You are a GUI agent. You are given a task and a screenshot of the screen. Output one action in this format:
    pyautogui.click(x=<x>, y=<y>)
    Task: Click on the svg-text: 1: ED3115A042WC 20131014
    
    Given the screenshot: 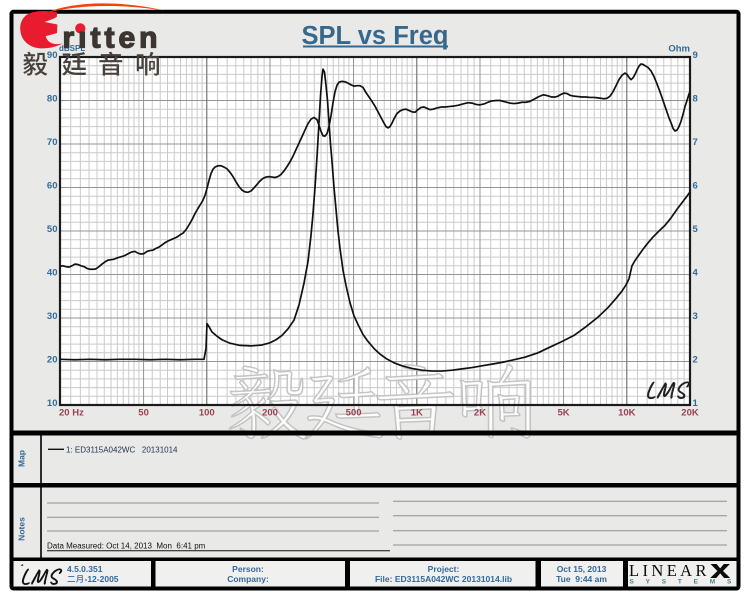 What is the action you would take?
    pyautogui.click(x=122, y=450)
    